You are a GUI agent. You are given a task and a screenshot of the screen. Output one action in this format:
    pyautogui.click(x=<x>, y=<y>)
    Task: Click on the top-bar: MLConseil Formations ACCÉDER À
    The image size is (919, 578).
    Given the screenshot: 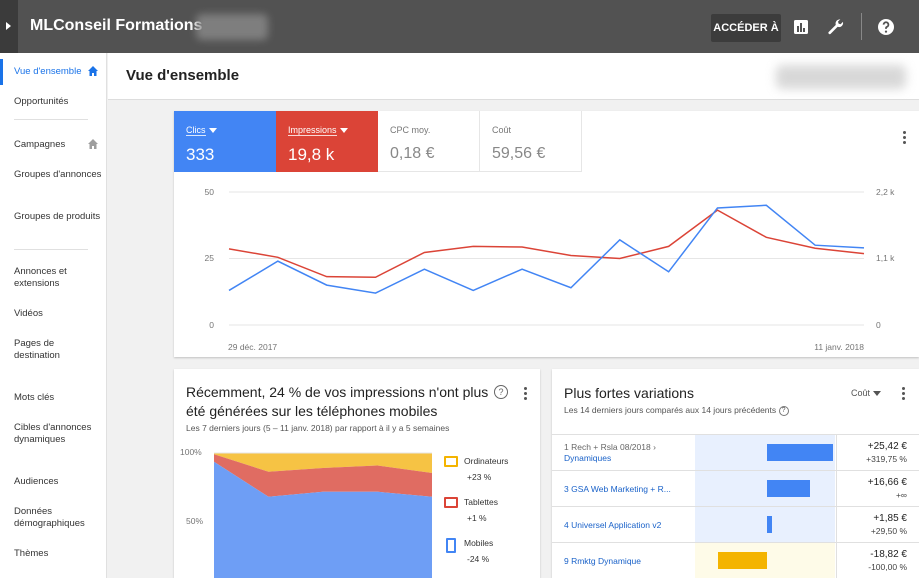 What is the action you would take?
    pyautogui.click(x=459, y=26)
    